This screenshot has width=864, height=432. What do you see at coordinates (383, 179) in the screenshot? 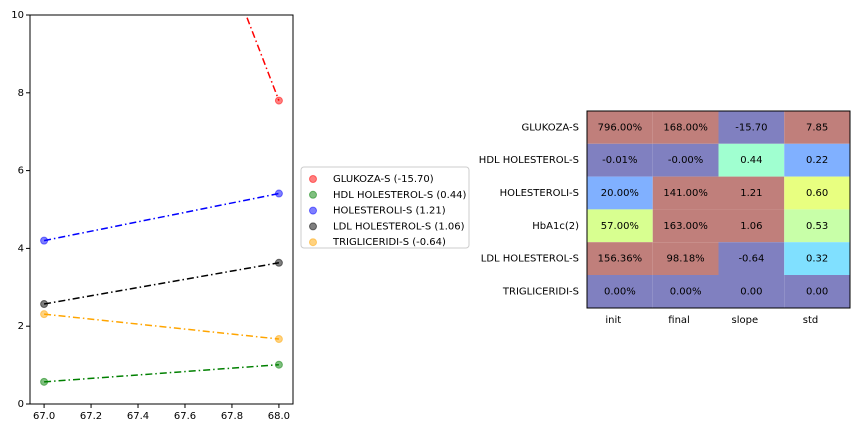
I see `legend-label: GLUKOZA-S (-15.70)` at bounding box center [383, 179].